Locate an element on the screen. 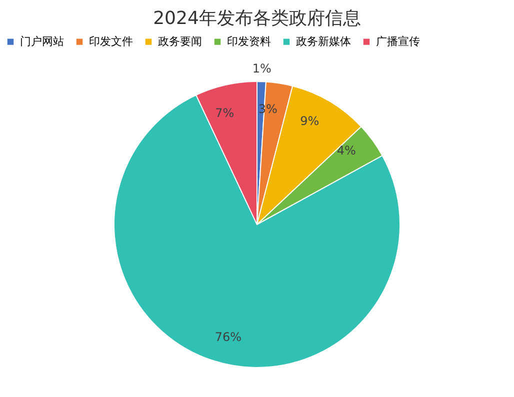 This screenshot has width=514, height=397. data-label: 76% is located at coordinates (228, 337).